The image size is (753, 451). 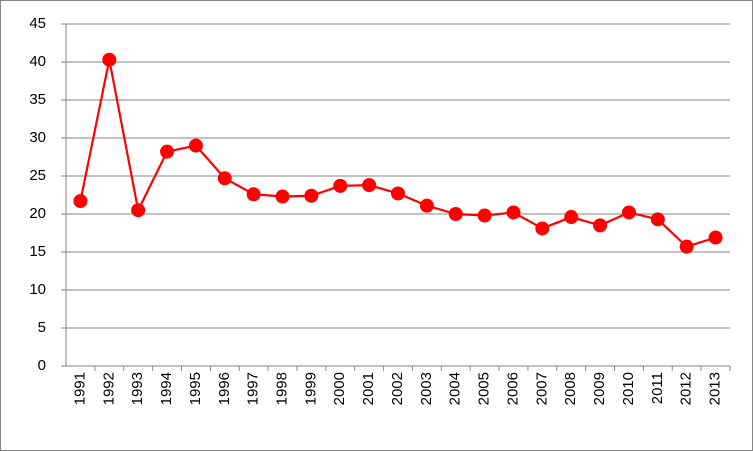 What do you see at coordinates (686, 388) in the screenshot?
I see `x-tick-label: 2012` at bounding box center [686, 388].